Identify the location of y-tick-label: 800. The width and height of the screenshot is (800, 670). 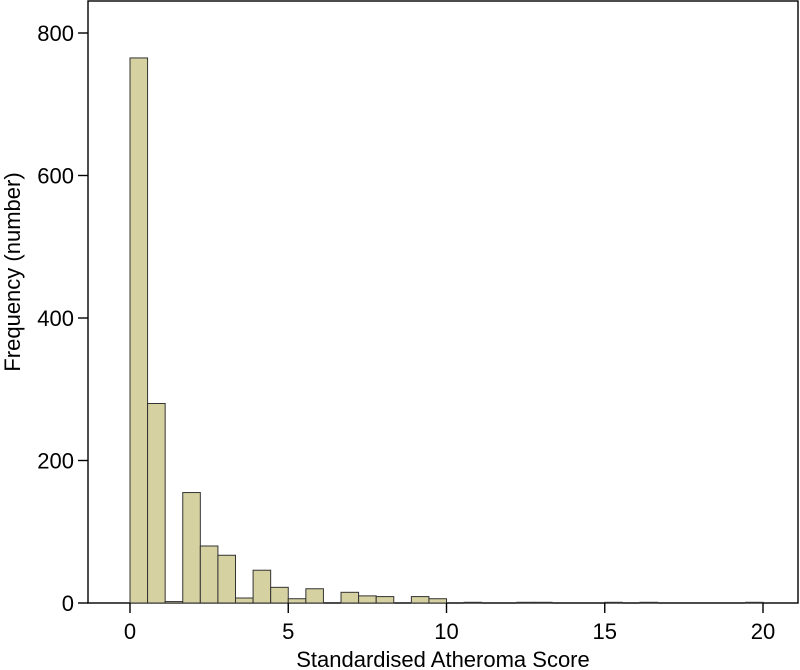
(55, 33).